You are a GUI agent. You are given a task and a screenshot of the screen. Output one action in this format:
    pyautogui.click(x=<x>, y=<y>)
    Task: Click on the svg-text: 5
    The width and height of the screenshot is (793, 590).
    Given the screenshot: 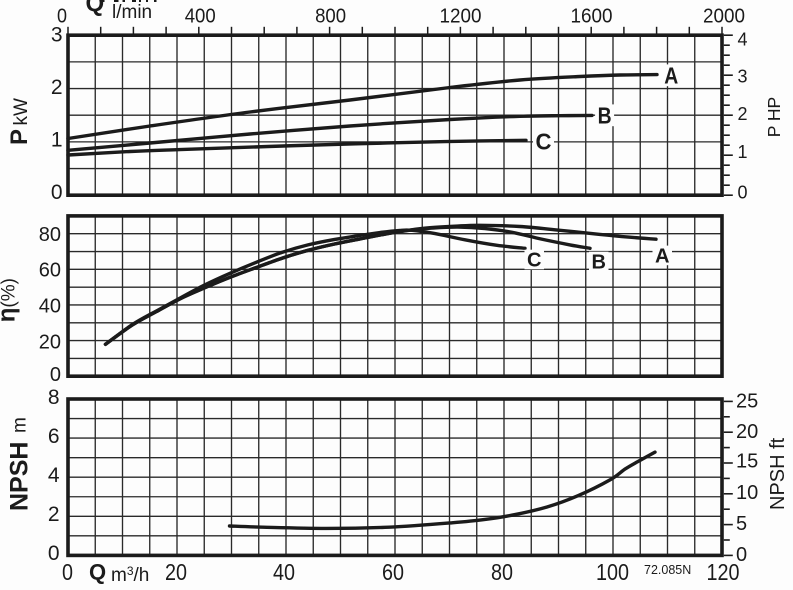 What is the action you would take?
    pyautogui.click(x=741, y=524)
    